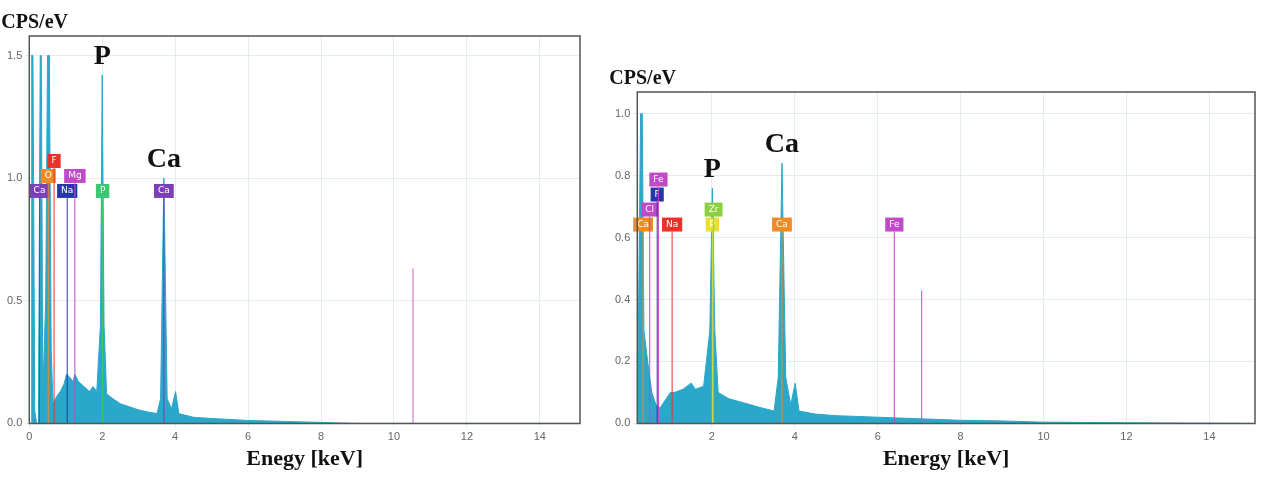 This screenshot has width=1275, height=477. What do you see at coordinates (48, 175) in the screenshot?
I see `ref-line-label: O` at bounding box center [48, 175].